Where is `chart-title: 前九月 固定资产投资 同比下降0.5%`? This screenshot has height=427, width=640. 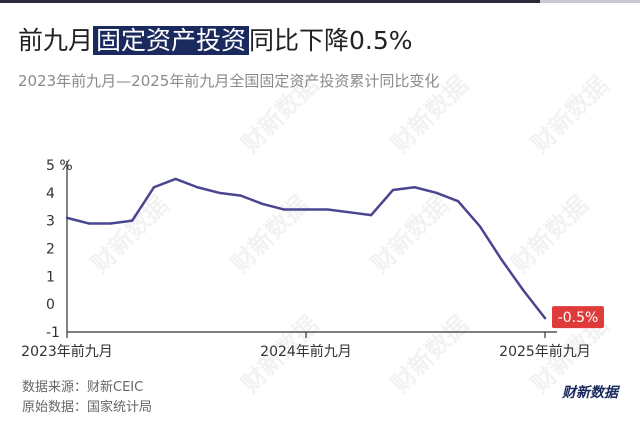 chart-title: 前九月 固定资产投资 同比下降0.5% is located at coordinates (215, 41).